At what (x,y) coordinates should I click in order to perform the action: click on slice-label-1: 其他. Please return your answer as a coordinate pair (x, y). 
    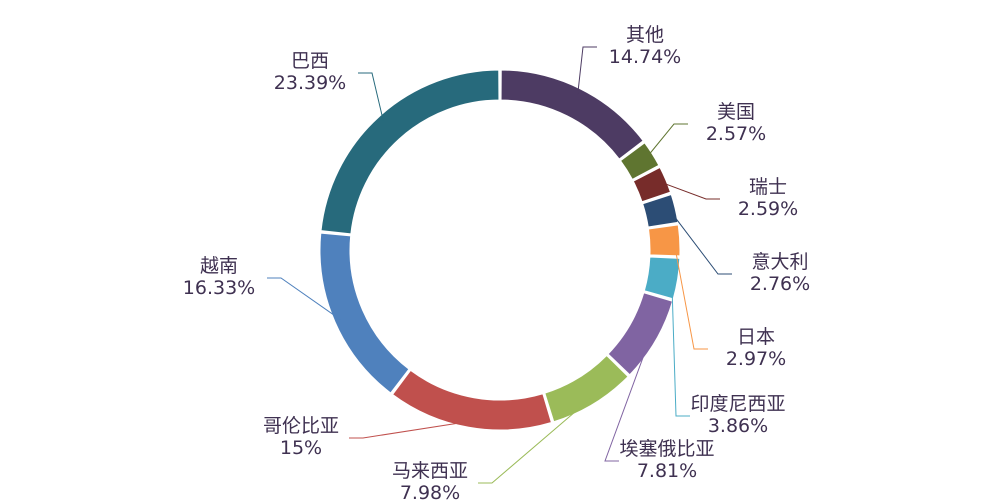
    Looking at the image, I should click on (645, 35).